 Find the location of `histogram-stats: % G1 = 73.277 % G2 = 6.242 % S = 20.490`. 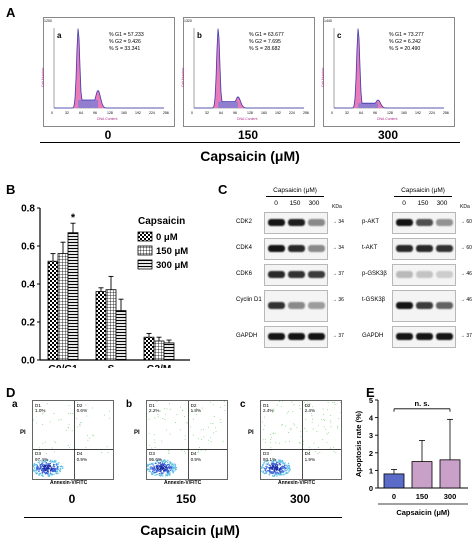

histogram-stats: % G1 = 73.277 % G2 = 6.242 % S = 20.490 is located at coordinates (406, 42).